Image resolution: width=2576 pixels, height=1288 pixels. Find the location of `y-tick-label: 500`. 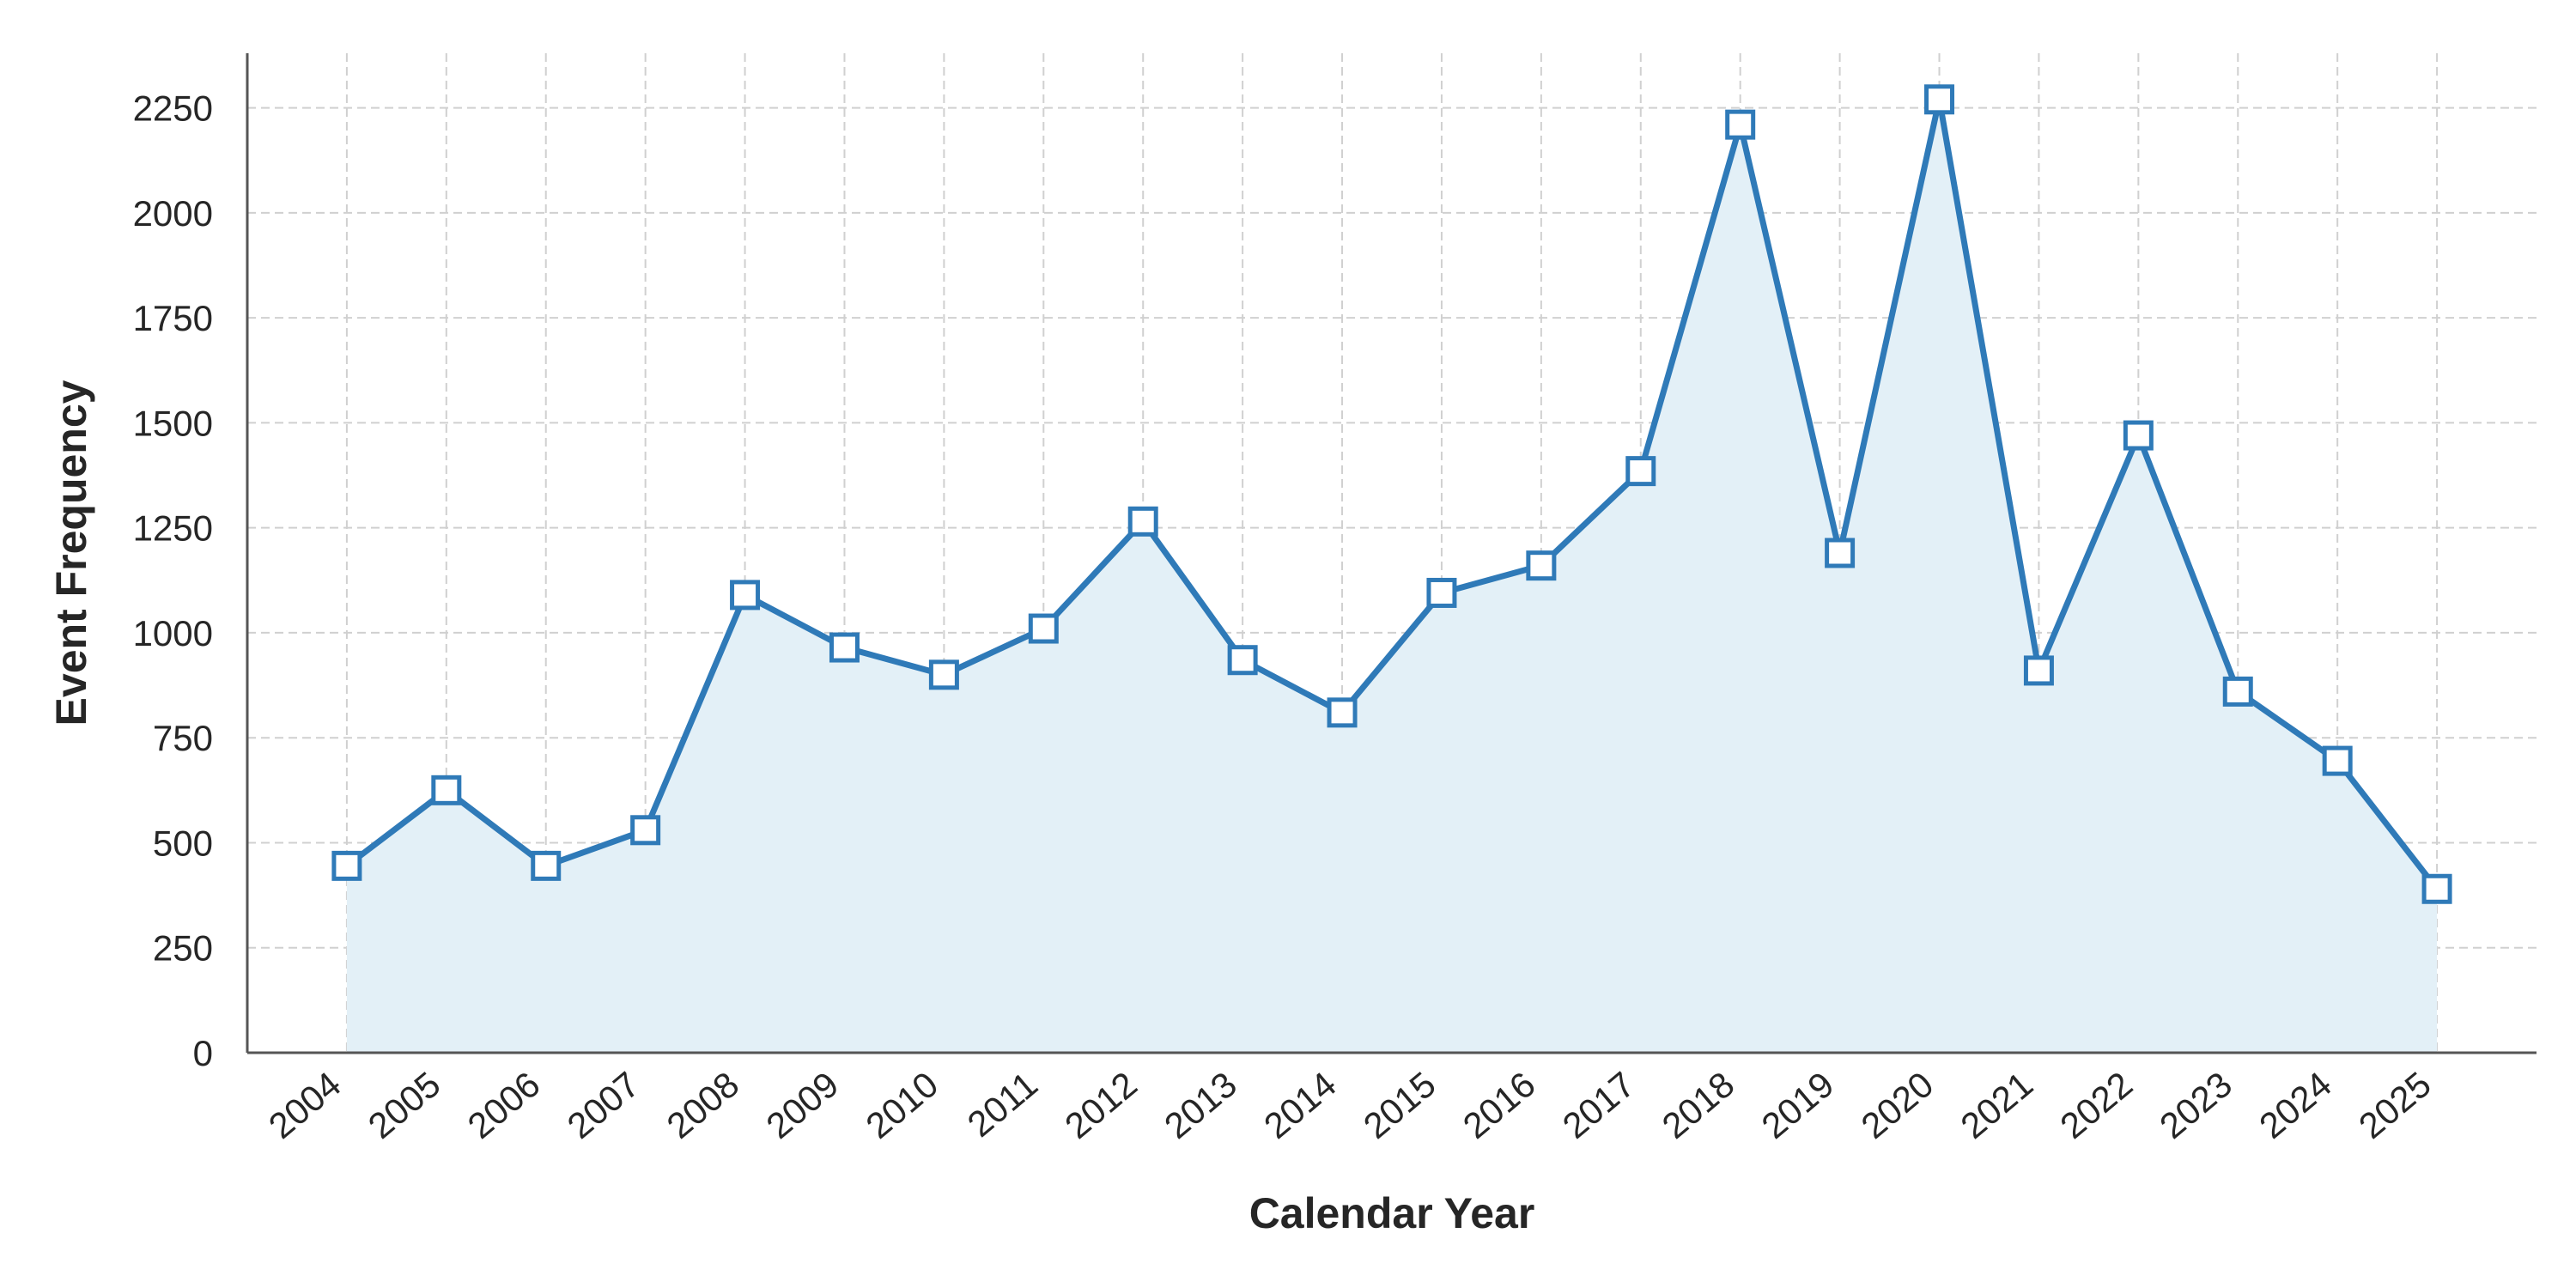

y-tick-label: 500 is located at coordinates (183, 843).